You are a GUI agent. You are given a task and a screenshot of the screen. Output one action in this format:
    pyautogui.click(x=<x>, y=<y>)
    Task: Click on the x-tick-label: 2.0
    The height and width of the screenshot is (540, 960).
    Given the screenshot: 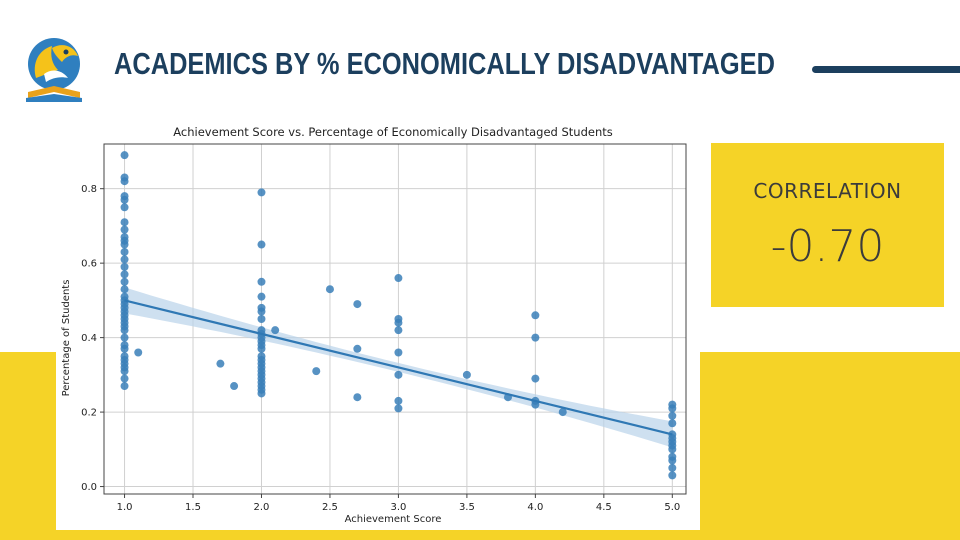 What is the action you would take?
    pyautogui.click(x=262, y=507)
    